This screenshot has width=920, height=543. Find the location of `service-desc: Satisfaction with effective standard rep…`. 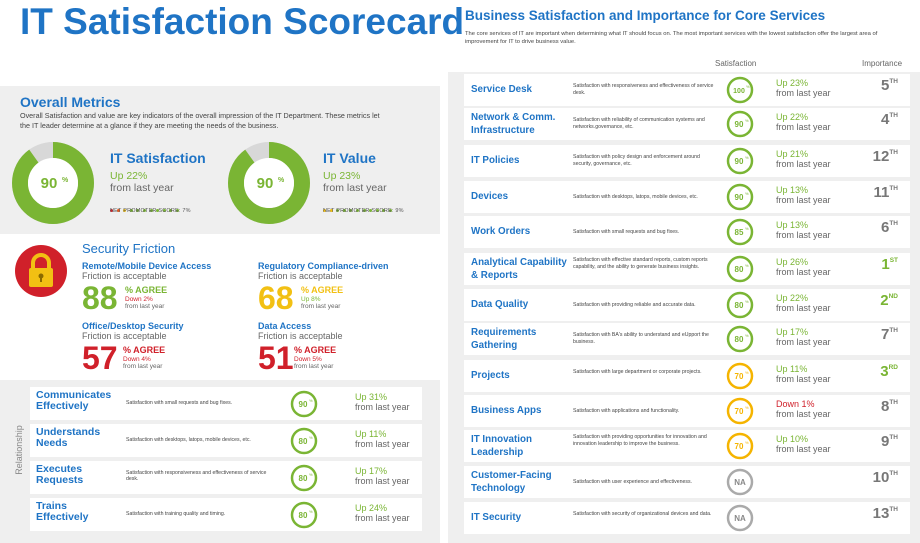

service-desc: Satisfaction with effective standard rep… is located at coordinates (640, 263).